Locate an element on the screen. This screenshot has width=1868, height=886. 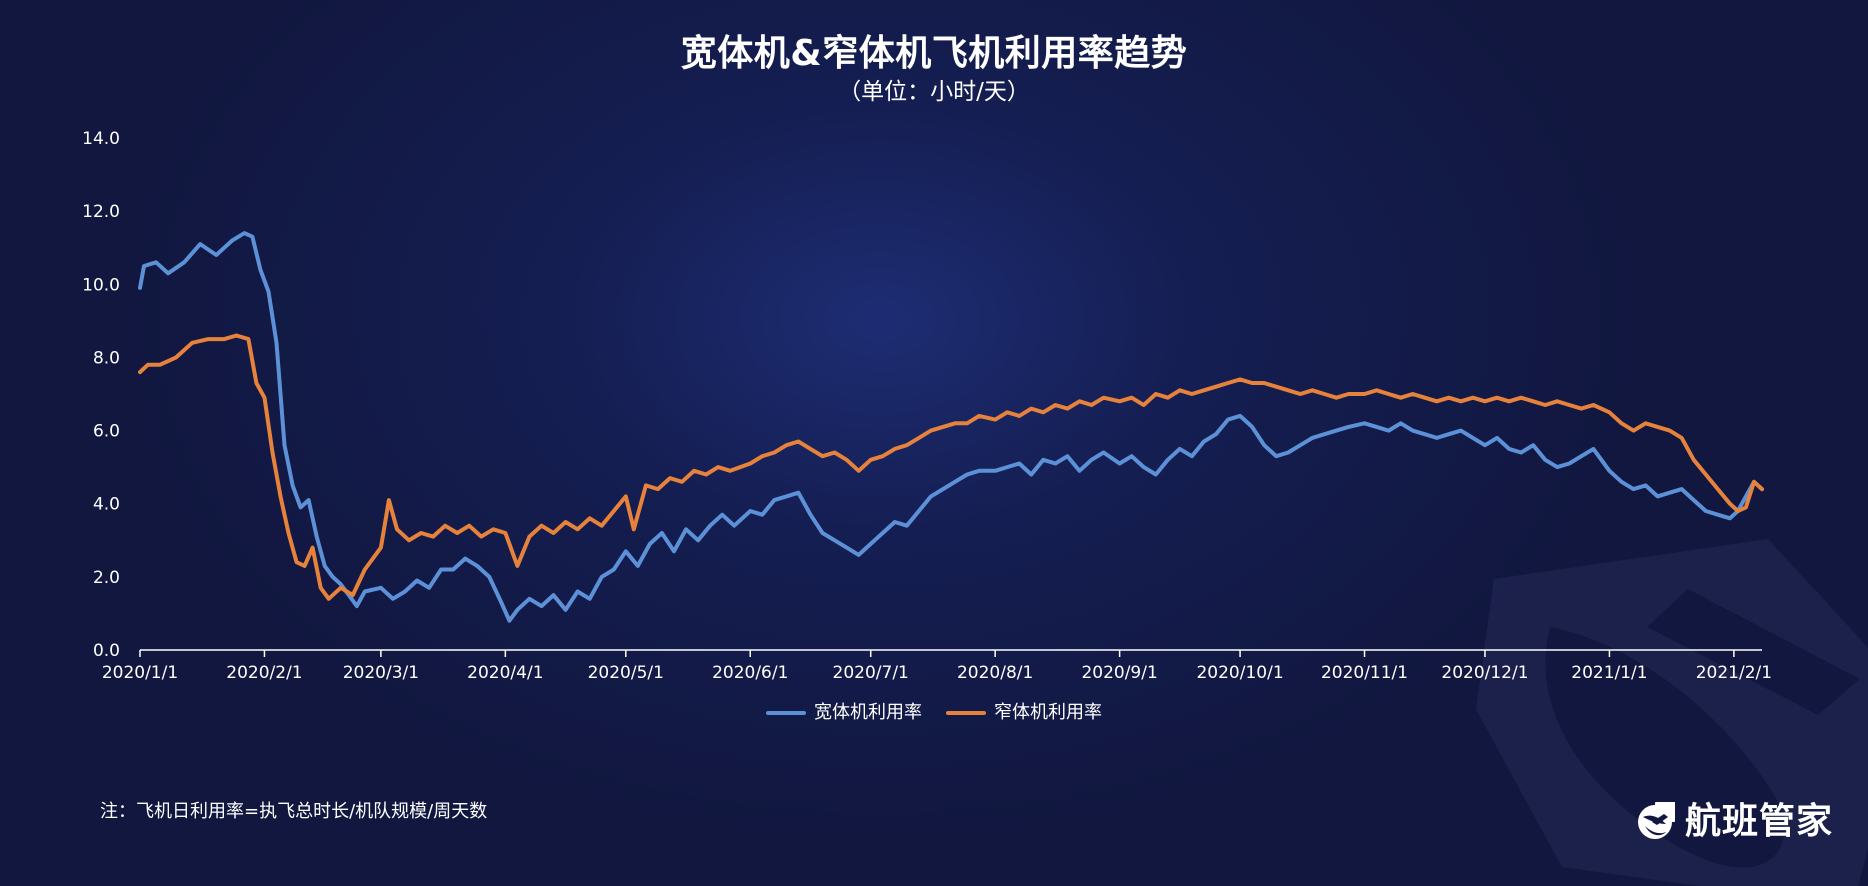
x-tick-label: 2020/3/1 is located at coordinates (381, 673).